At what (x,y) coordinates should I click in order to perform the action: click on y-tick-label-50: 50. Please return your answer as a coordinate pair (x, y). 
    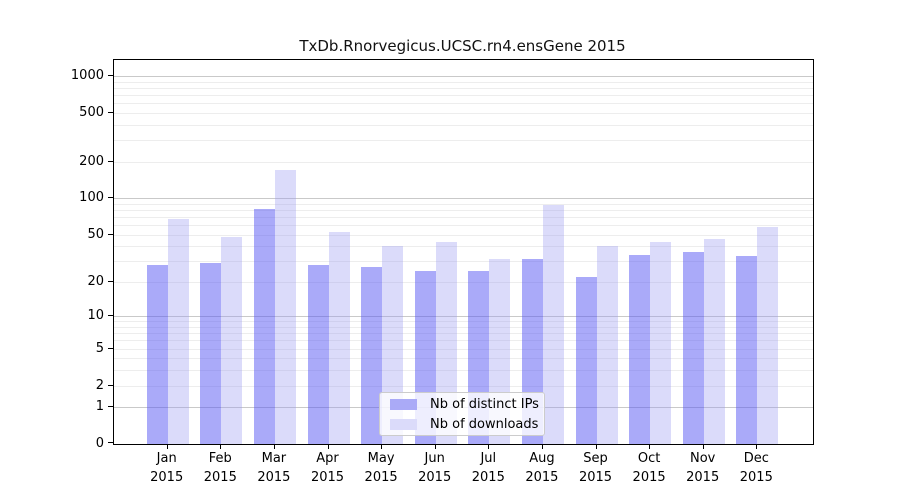
    Looking at the image, I should click on (95, 234).